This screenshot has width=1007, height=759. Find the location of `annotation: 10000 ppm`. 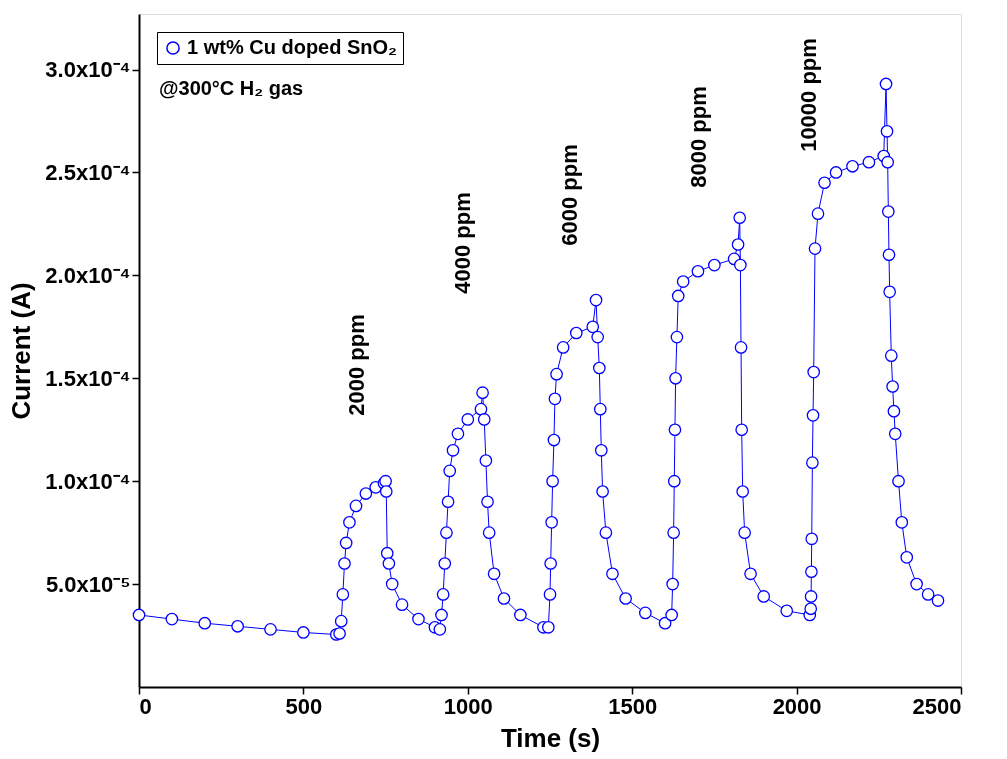

annotation: 10000 ppm is located at coordinates (808, 95).